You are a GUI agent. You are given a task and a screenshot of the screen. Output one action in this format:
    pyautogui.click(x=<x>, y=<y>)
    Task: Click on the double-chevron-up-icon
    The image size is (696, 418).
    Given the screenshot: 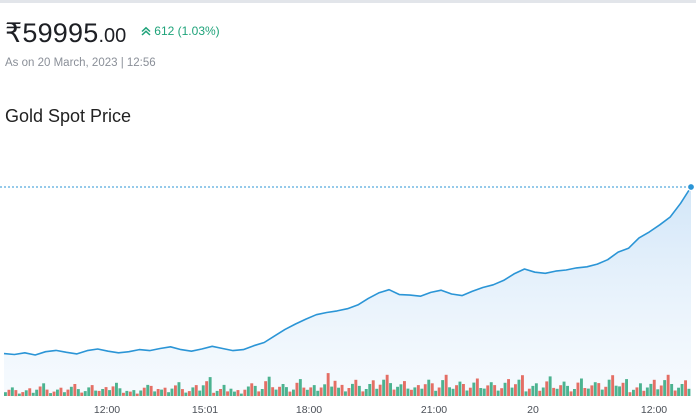 What is the action you would take?
    pyautogui.click(x=146, y=31)
    